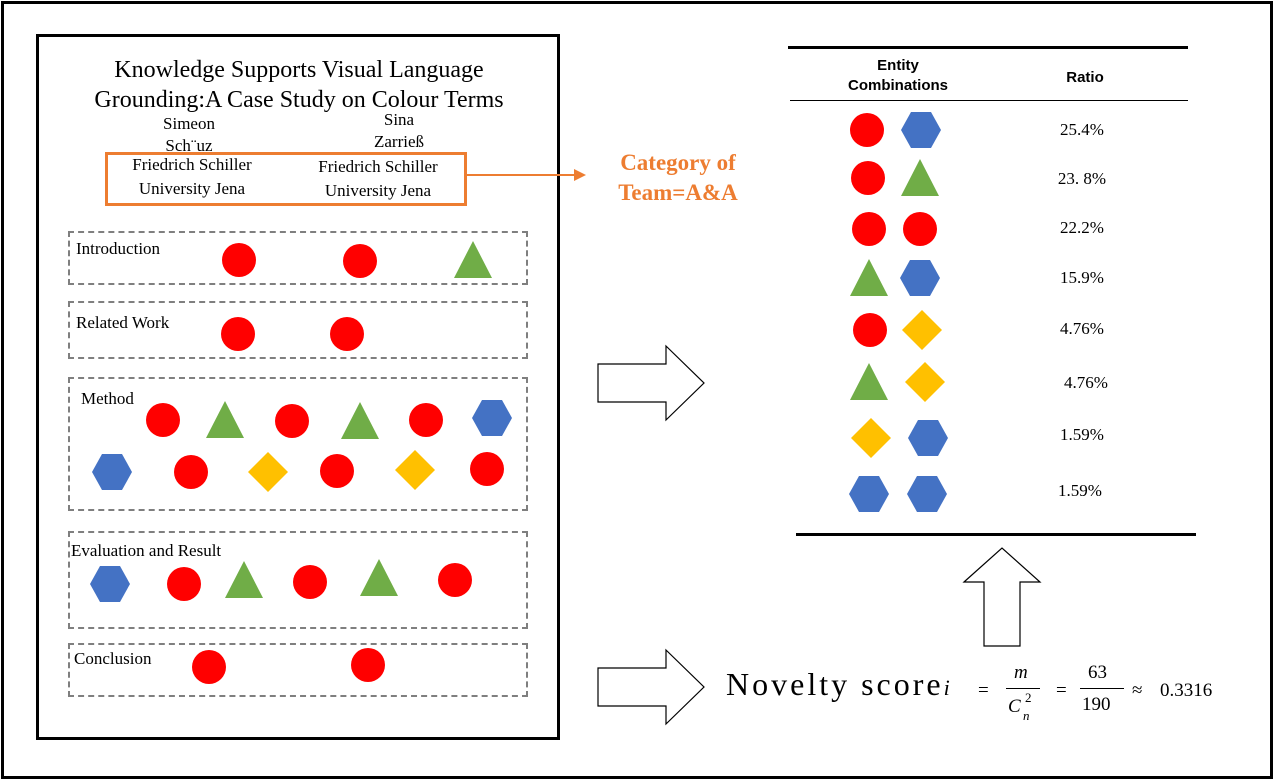  I want to click on fraction1-numerator: m, so click(1021, 672).